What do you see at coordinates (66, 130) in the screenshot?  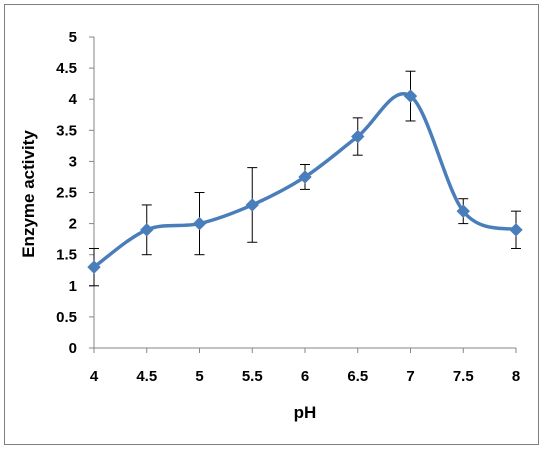 I see `y-tick-label: 3.5` at bounding box center [66, 130].